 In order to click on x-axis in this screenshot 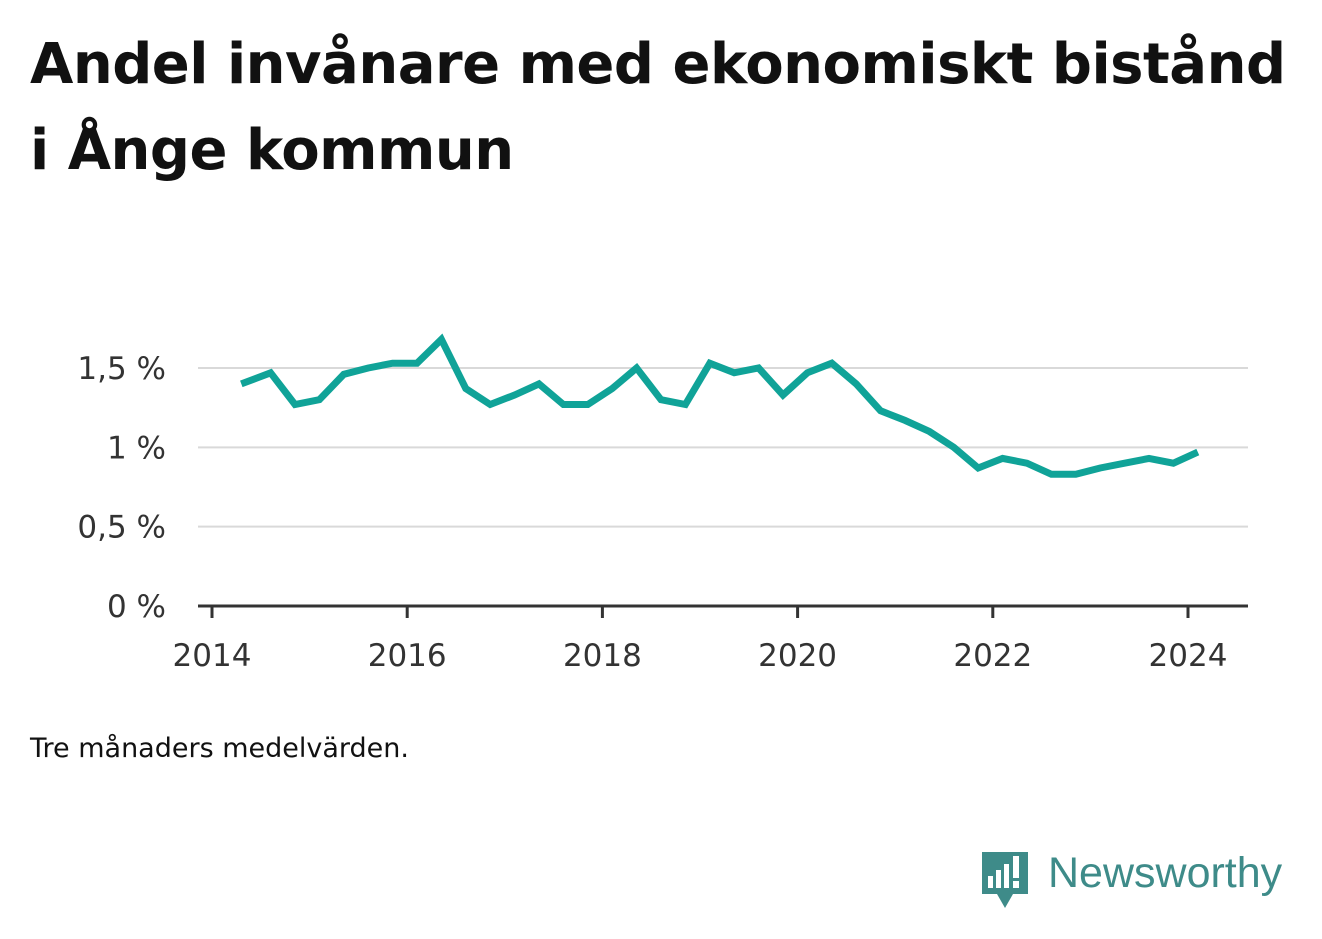, I will do `click(723, 611)`.